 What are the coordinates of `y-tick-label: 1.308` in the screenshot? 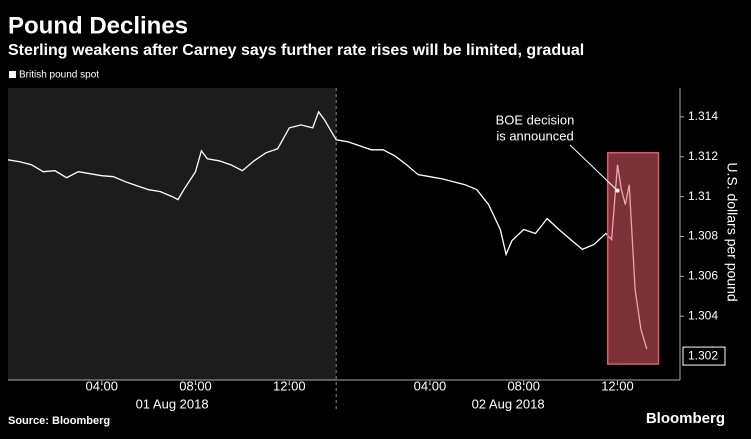 It's located at (703, 236).